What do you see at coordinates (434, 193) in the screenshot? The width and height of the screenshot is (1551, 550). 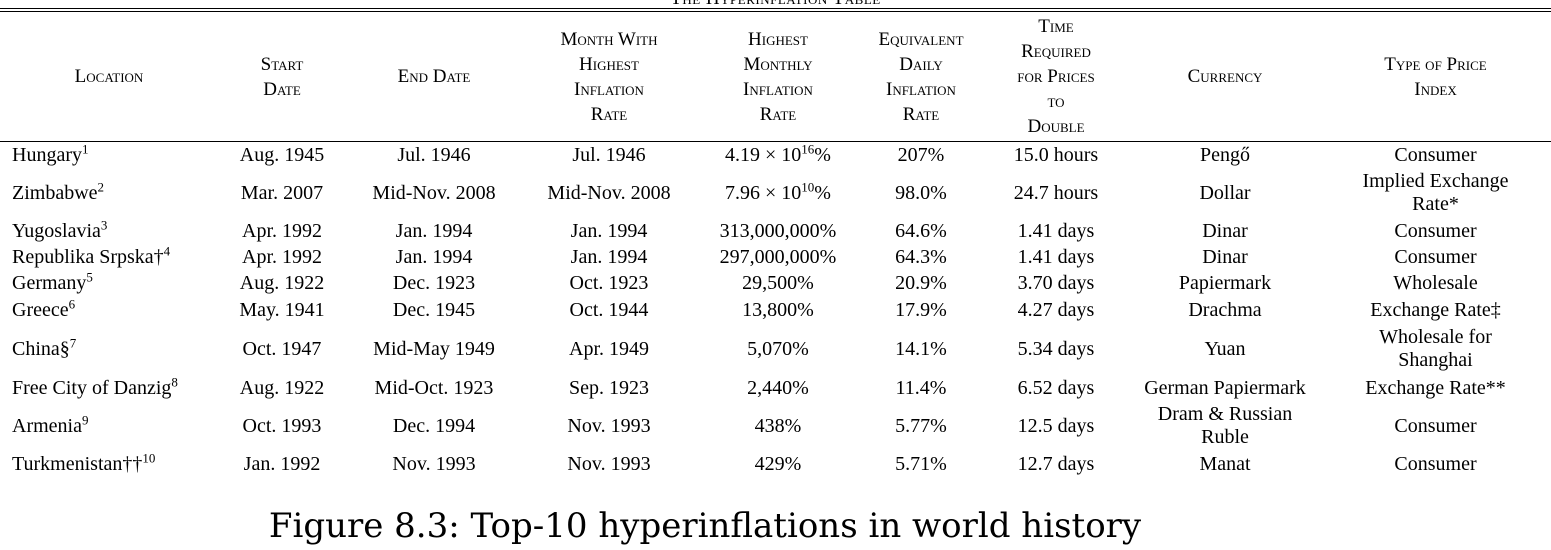 I see `cell-end-date: Mid-Nov. 2008` at bounding box center [434, 193].